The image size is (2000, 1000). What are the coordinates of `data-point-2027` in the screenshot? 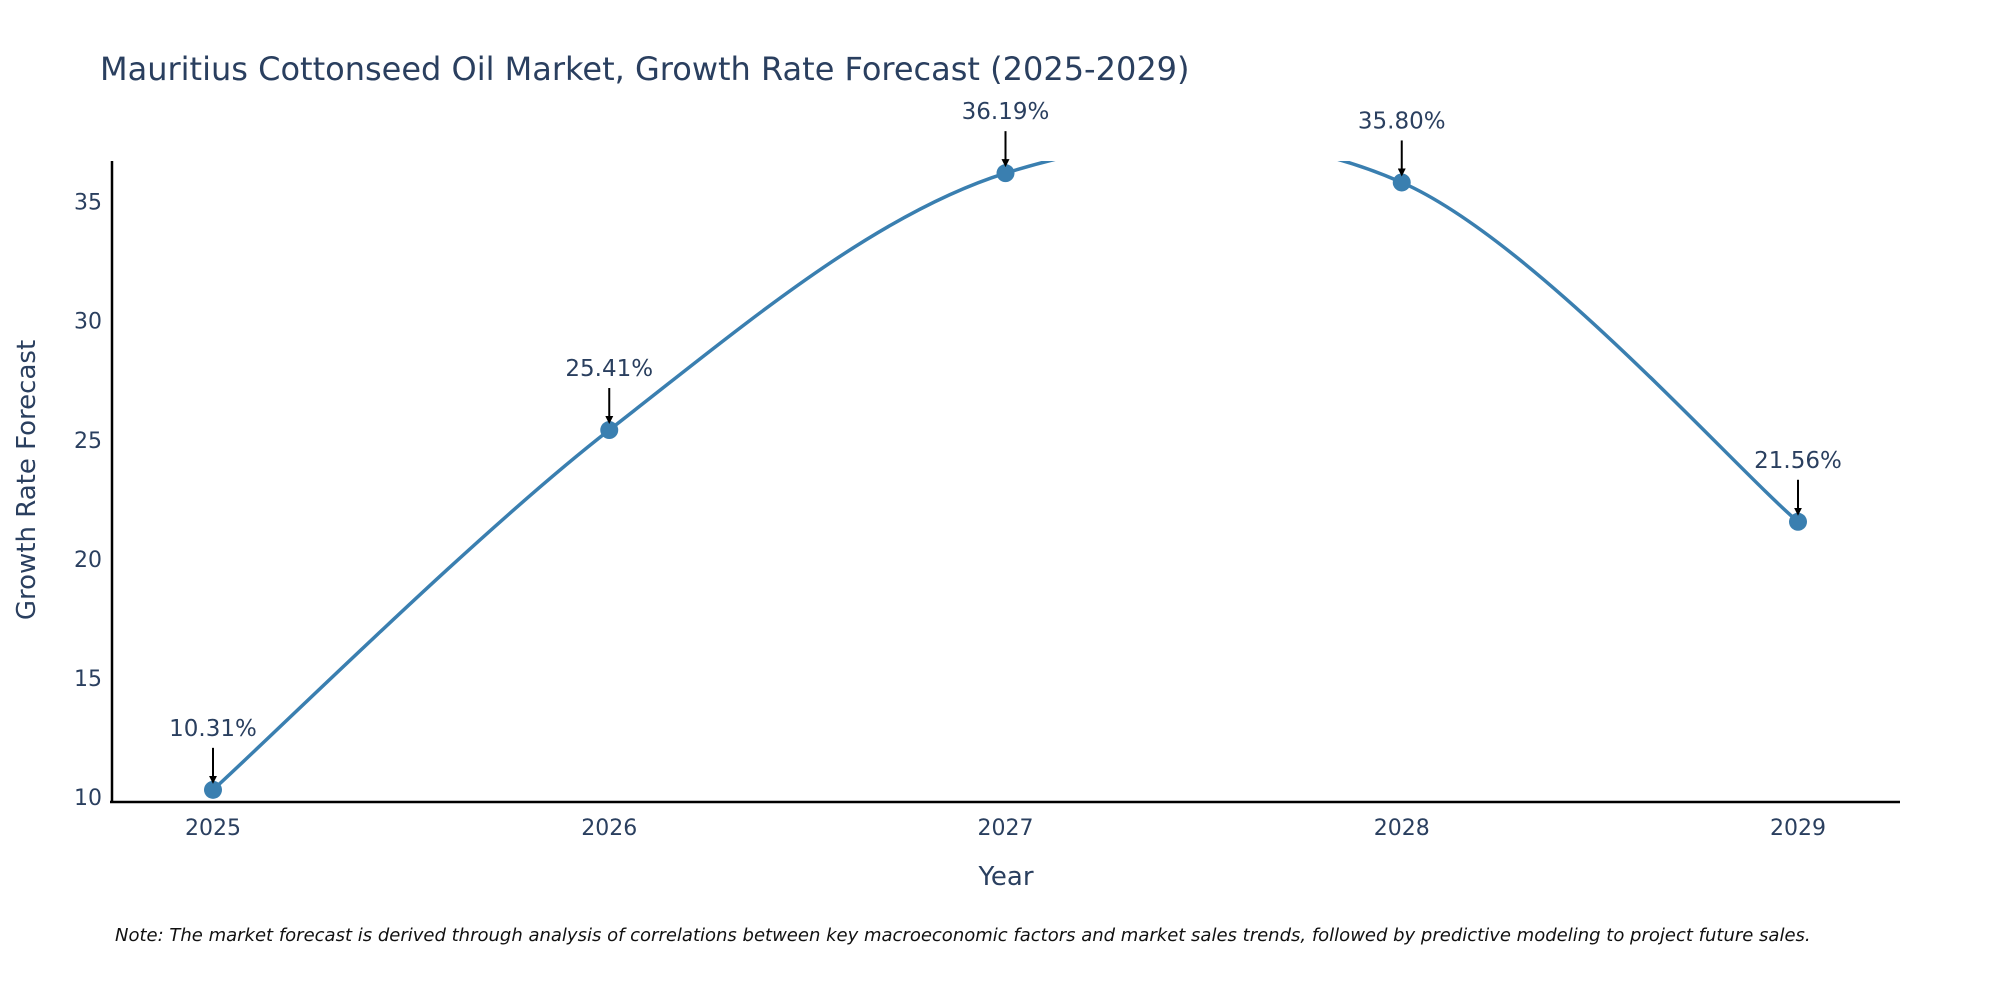 It's located at (1005, 173).